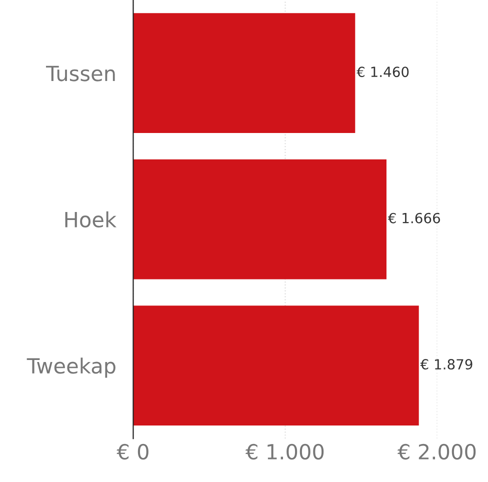 The image size is (488, 482). Describe the element at coordinates (436, 452) in the screenshot. I see `x-tick-label: € 2.000` at that location.